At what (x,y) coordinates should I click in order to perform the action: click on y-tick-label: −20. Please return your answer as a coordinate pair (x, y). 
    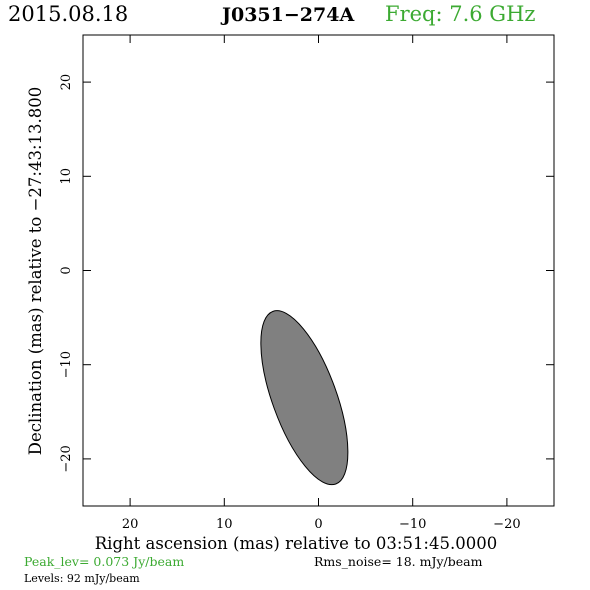
    Looking at the image, I should click on (66, 458).